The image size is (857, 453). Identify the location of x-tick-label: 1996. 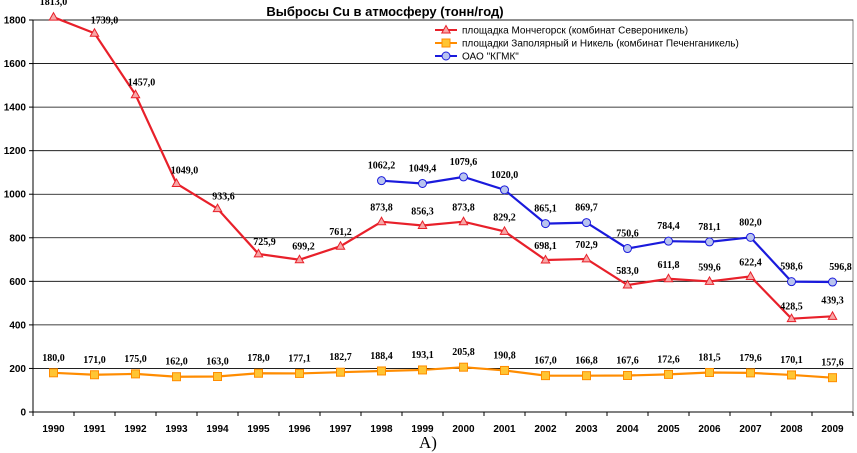
(299, 429).